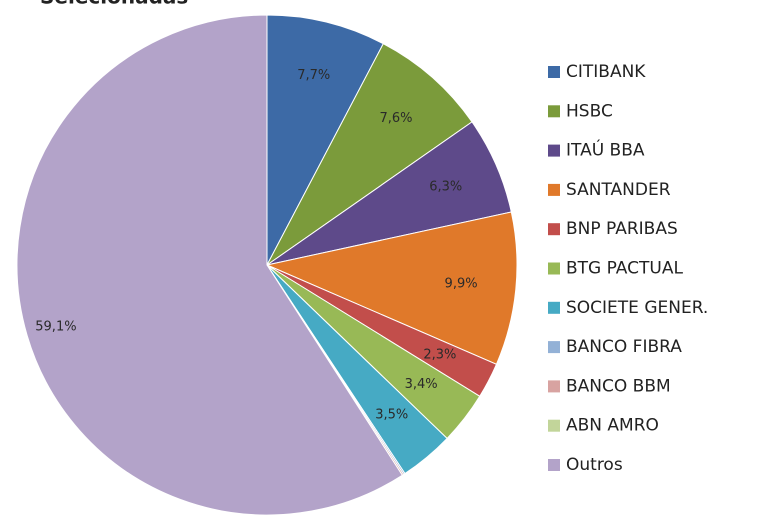 The height and width of the screenshot is (516, 757). Describe the element at coordinates (618, 190) in the screenshot. I see `legend-label: SANTANDER` at that location.